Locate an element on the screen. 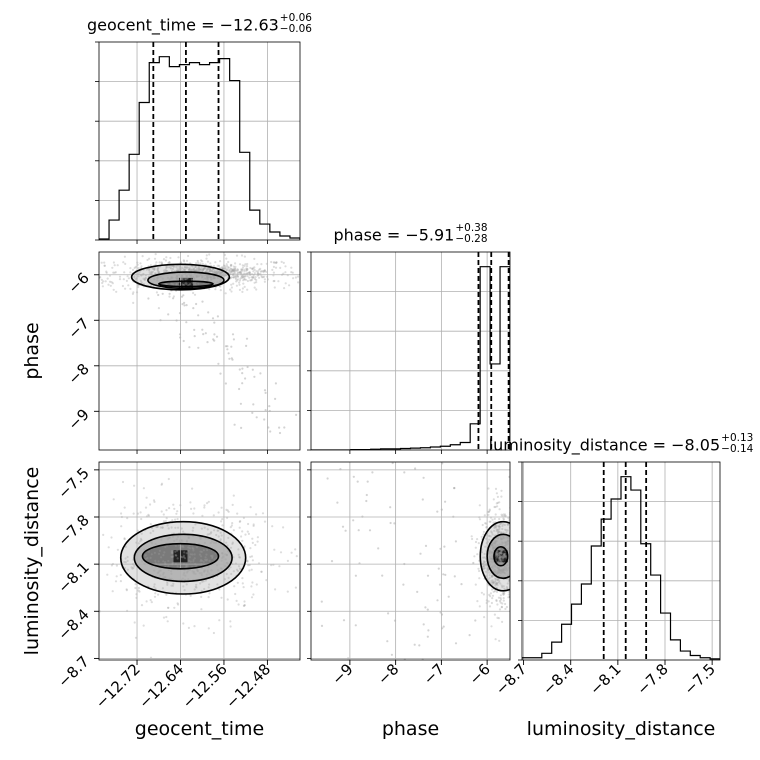  histogram-geocent_time is located at coordinates (199, 148).